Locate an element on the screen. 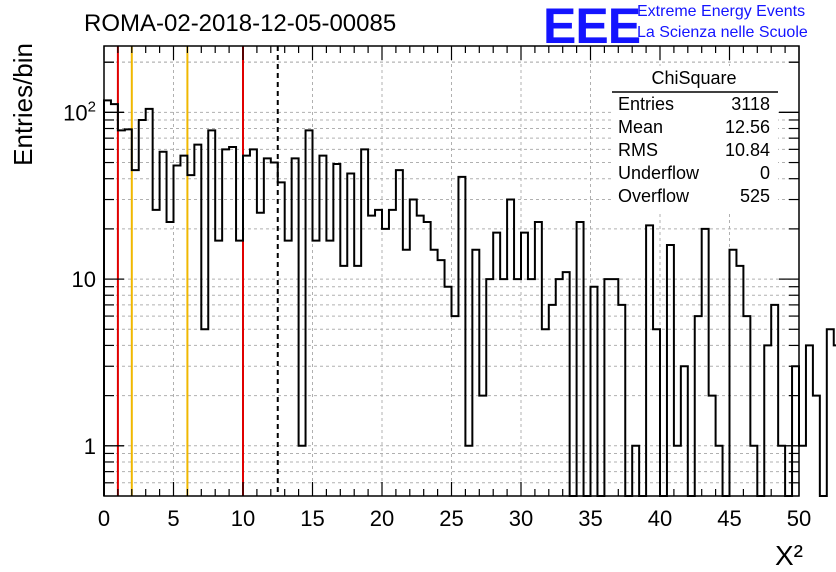 This screenshot has height=572, width=836. x-tick-label: 20 is located at coordinates (382, 518).